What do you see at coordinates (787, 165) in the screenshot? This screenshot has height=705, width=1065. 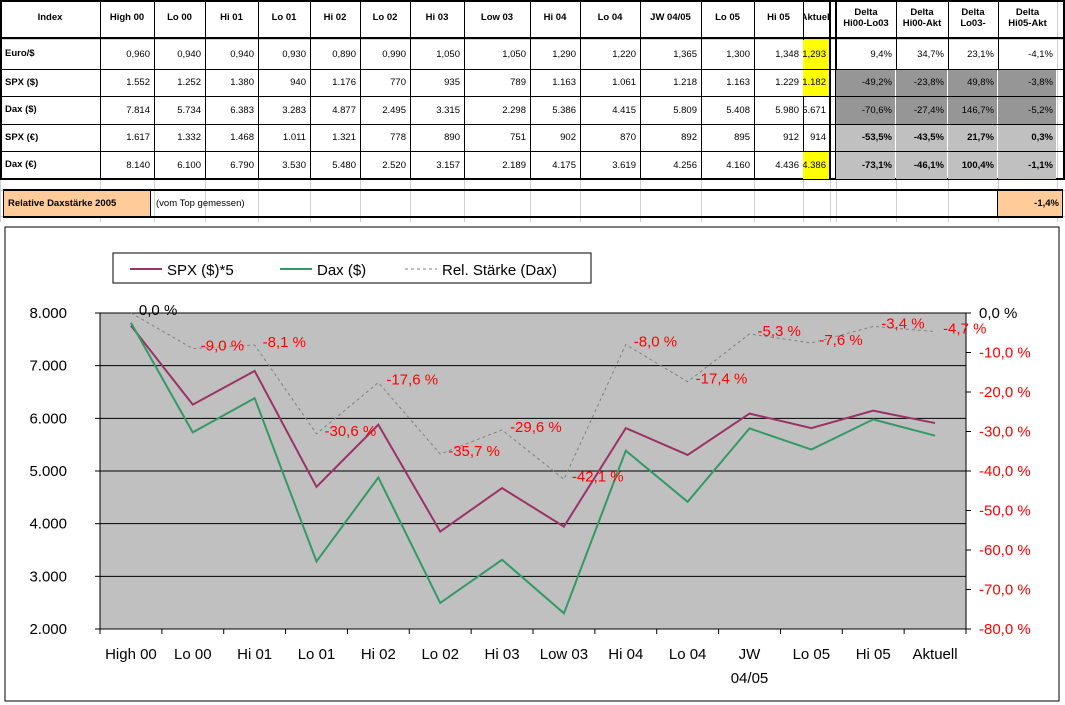 I see `table-cell: 4.436` at bounding box center [787, 165].